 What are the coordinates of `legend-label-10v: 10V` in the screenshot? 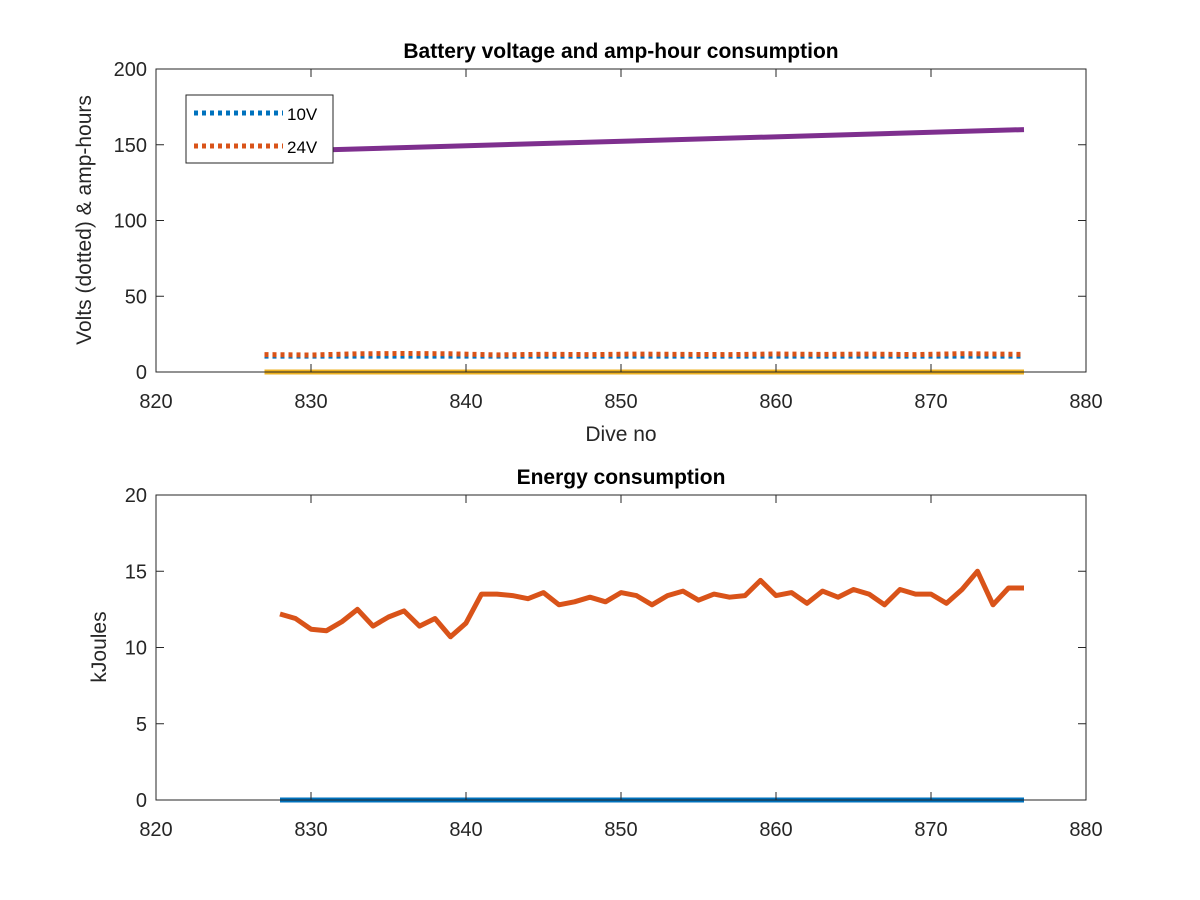 It's located at (302, 114).